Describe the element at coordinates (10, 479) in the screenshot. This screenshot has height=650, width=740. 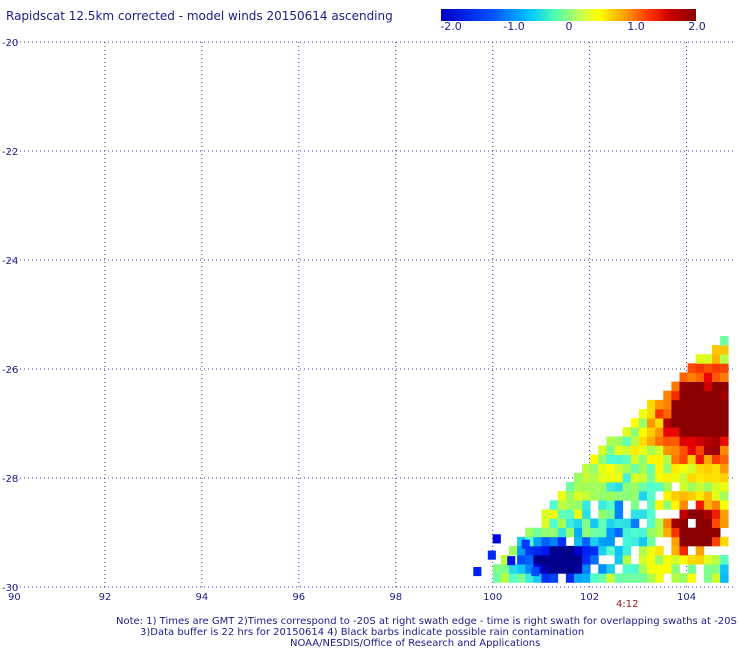
I see `y-tick-label: -28` at that location.